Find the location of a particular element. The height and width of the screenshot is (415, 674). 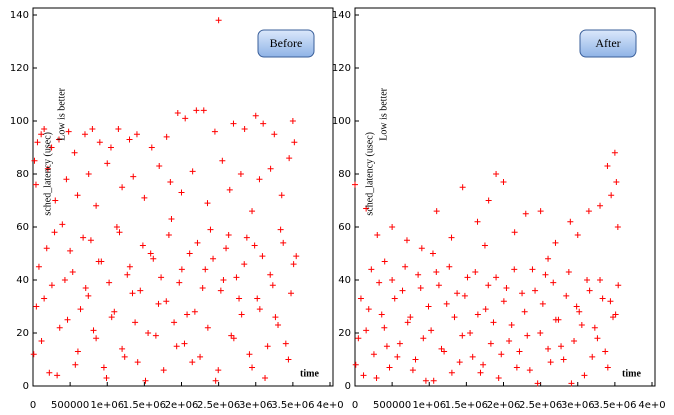

x-tick-label: 4e+0 is located at coordinates (329, 405).